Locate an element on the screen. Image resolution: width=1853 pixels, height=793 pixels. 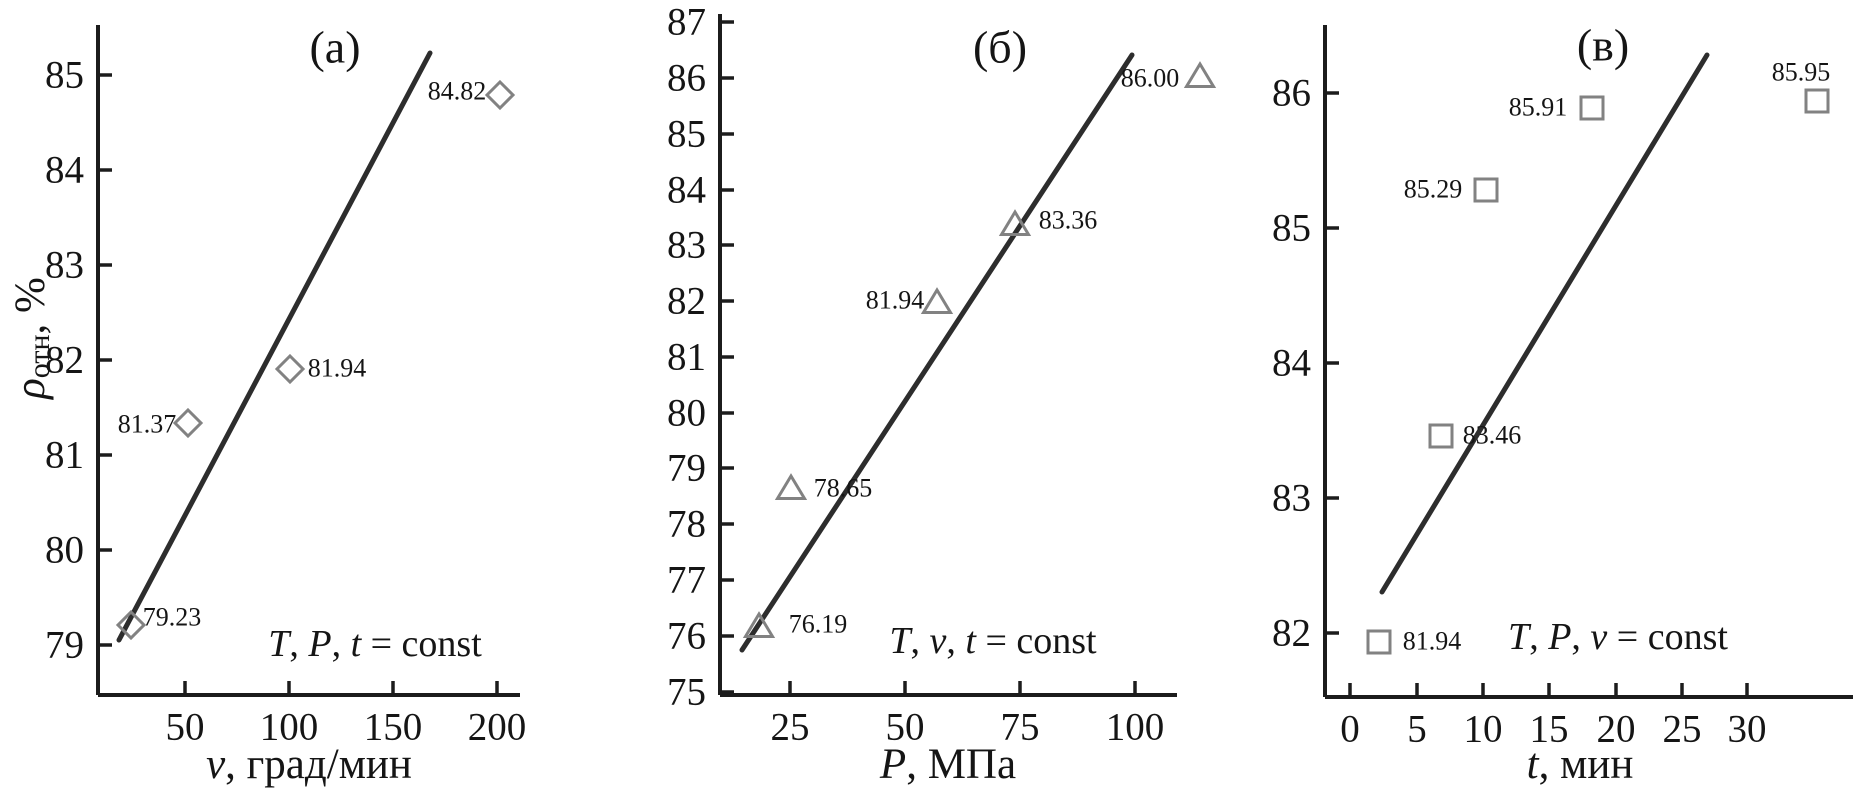
y-tick-label: 80 is located at coordinates (686, 413).